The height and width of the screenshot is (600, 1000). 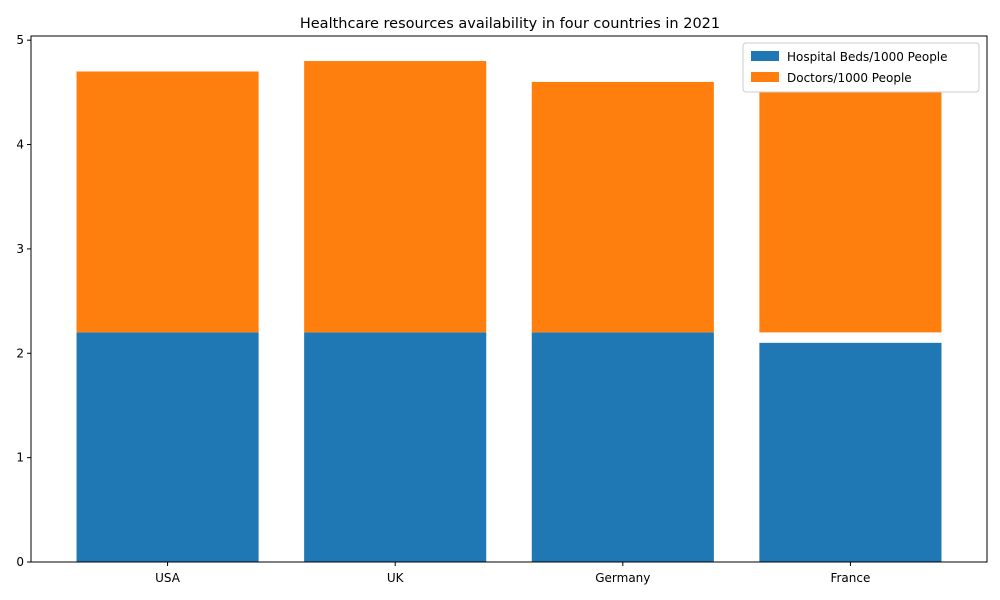 I want to click on y-tick-label: 4, so click(x=20, y=145).